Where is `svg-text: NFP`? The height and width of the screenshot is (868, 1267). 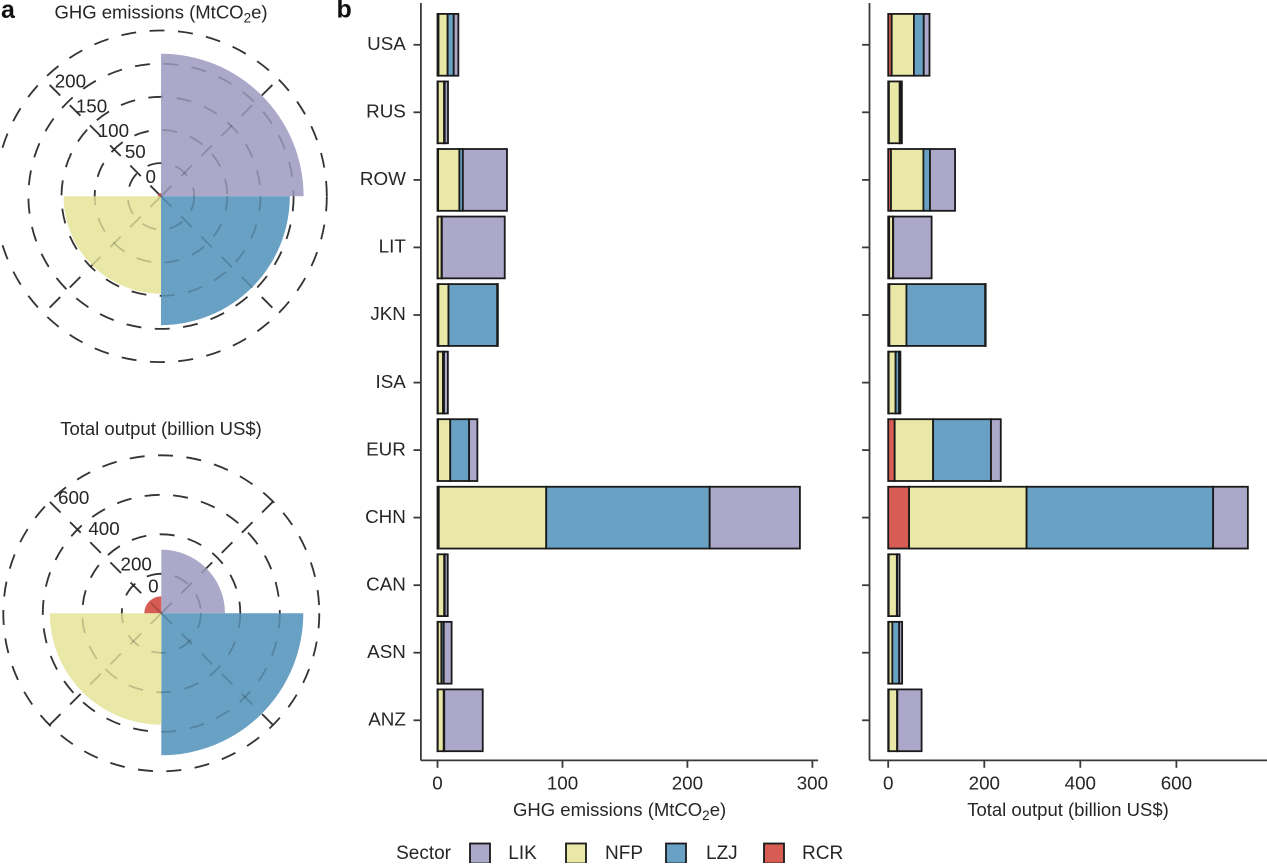 svg-text: NFP is located at coordinates (624, 853).